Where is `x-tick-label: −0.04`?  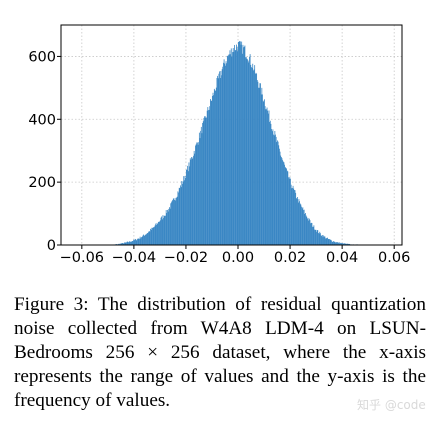 x-tick-label: −0.04 is located at coordinates (134, 258).